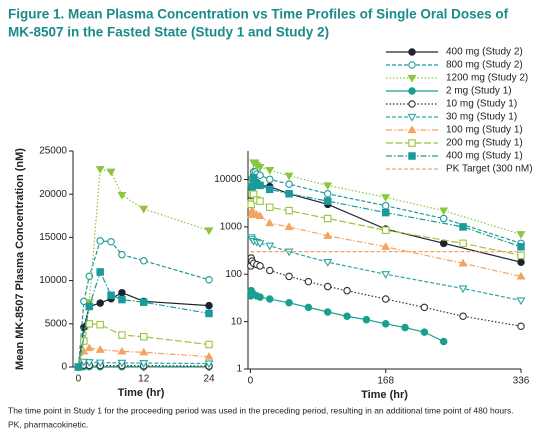 Image resolution: width=550 pixels, height=439 pixels. What do you see at coordinates (53, 151) in the screenshot?
I see `y-tick-label: 25000` at bounding box center [53, 151].